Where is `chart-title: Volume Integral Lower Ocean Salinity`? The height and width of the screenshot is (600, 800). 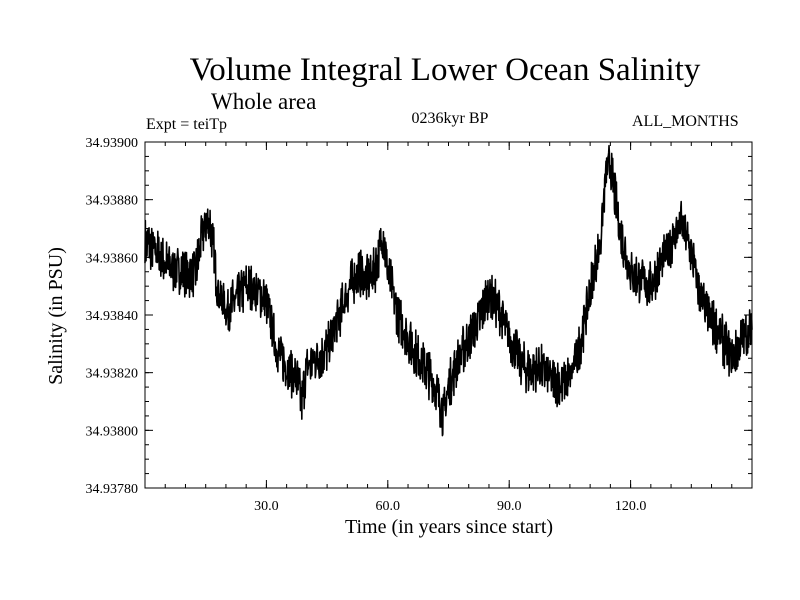 chart-title: Volume Integral Lower Ocean Salinity is located at coordinates (445, 70).